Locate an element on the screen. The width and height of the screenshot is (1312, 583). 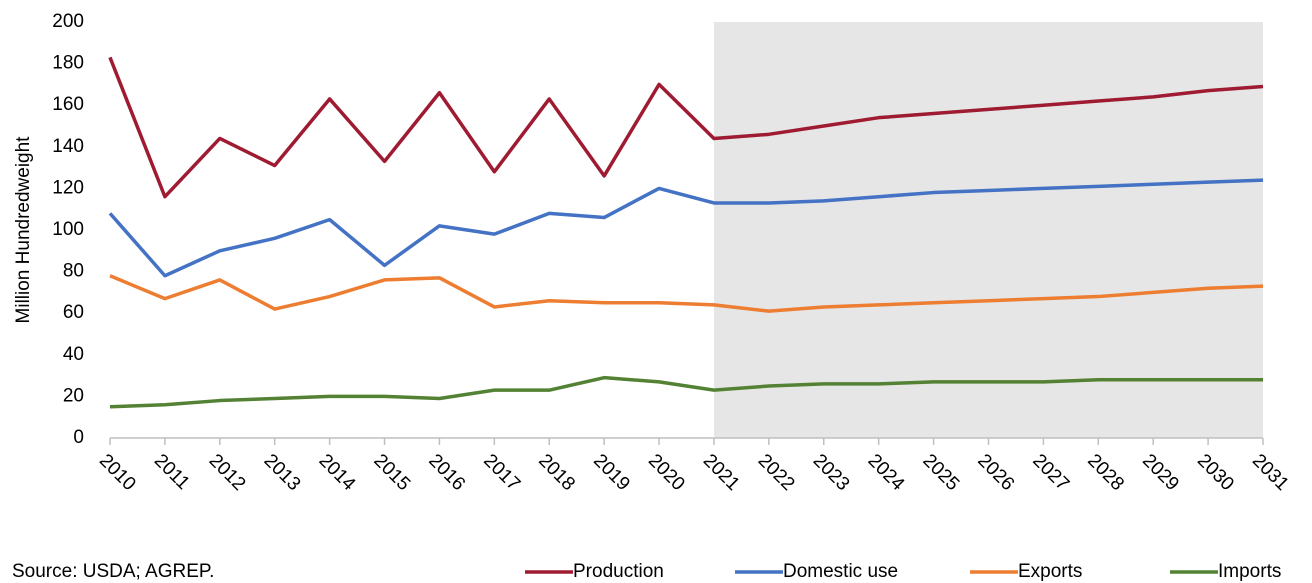
legend-label: Production is located at coordinates (618, 571).